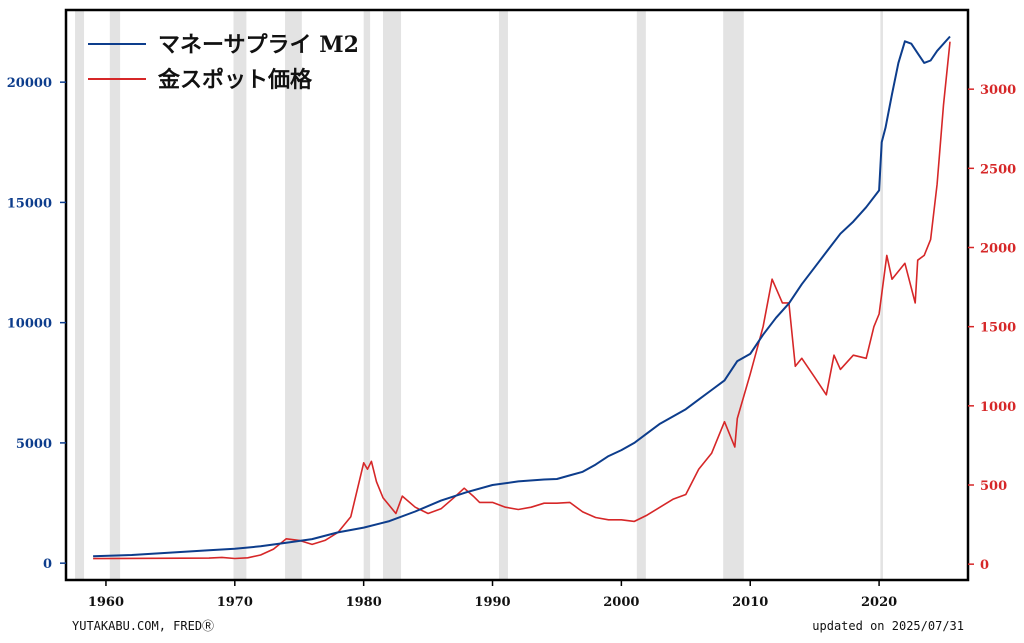 The height and width of the screenshot is (643, 1024). What do you see at coordinates (47, 564) in the screenshot?
I see `y-left-tick-label: 0` at bounding box center [47, 564].